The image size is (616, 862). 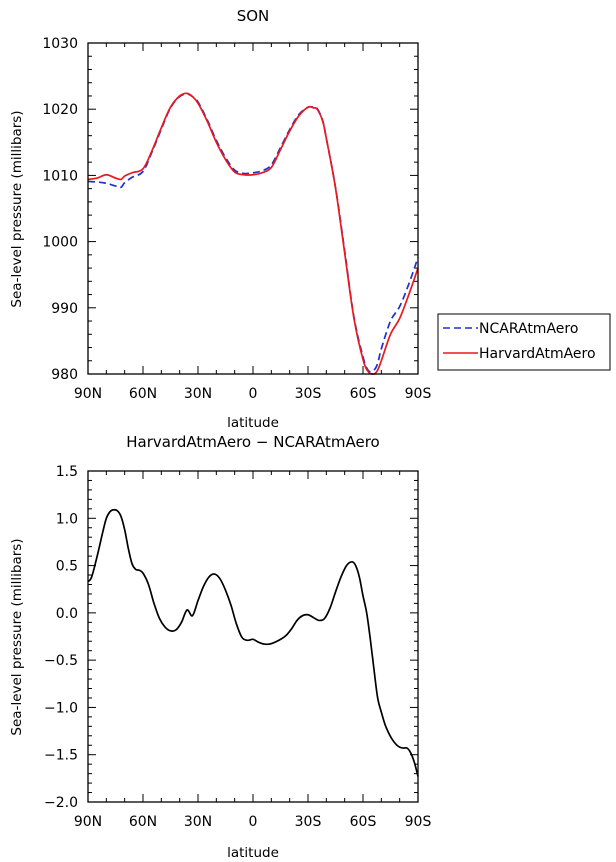 What do you see at coordinates (253, 822) in the screenshot?
I see `bottom-chart-x-tick-label: 0` at bounding box center [253, 822].